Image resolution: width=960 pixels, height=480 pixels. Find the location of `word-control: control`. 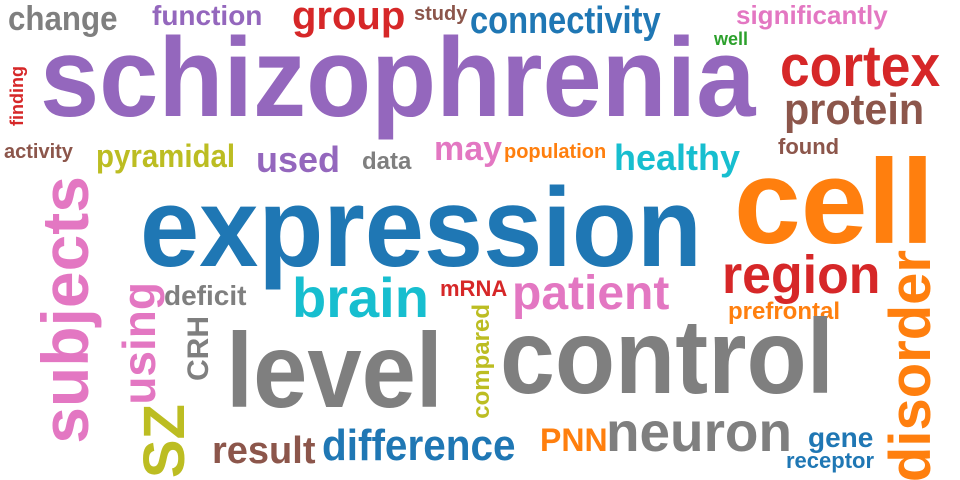

word-control: control is located at coordinates (667, 357).